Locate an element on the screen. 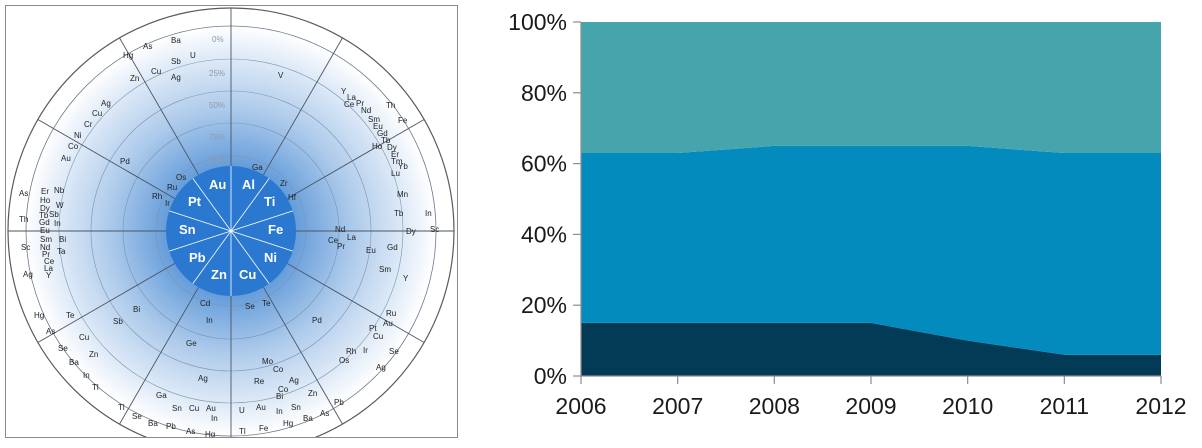 The image size is (1202, 448). ring50-rh: Rh is located at coordinates (351, 351).